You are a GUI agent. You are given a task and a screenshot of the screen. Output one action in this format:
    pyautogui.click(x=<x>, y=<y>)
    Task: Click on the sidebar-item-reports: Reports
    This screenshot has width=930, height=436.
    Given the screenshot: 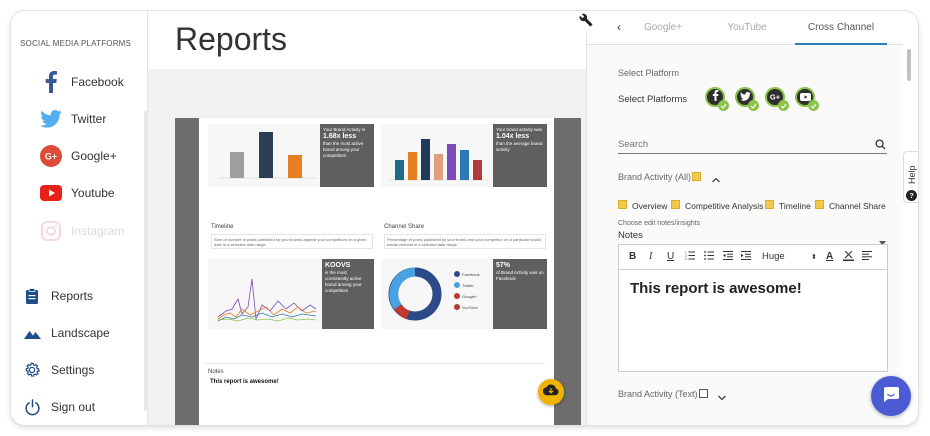 What is the action you would take?
    pyautogui.click(x=79, y=296)
    